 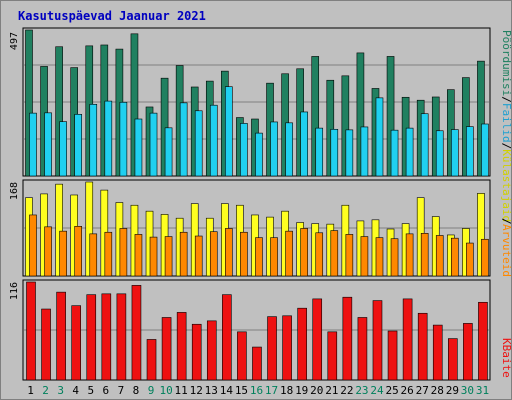 I want to click on day-label-16: 16, so click(x=256, y=390).